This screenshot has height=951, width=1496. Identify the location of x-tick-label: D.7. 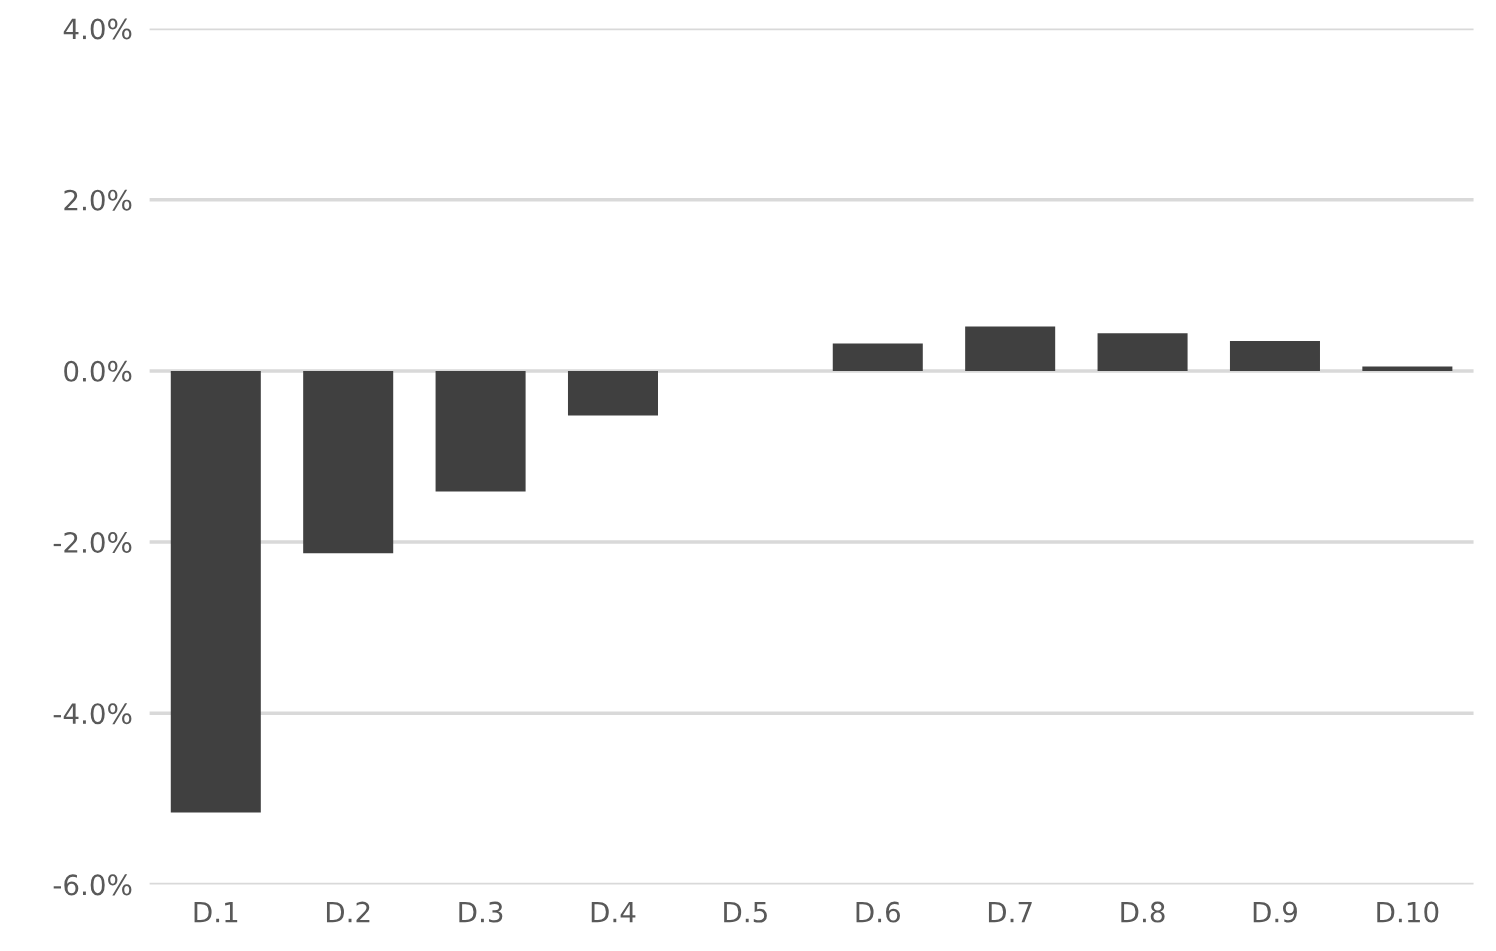
(1010, 912).